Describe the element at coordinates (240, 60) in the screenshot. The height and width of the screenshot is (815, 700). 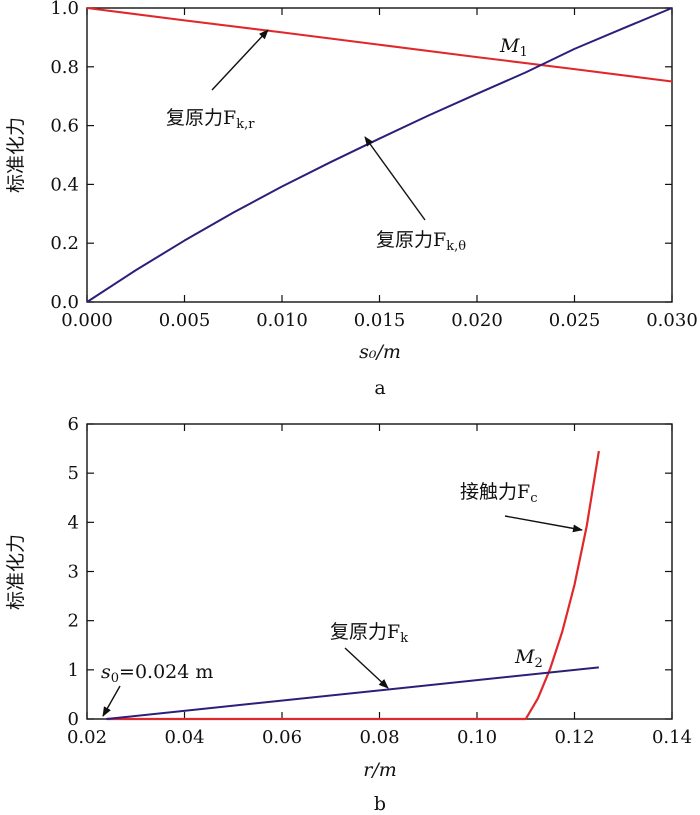
I see `arrow-annotation-fkr` at that location.